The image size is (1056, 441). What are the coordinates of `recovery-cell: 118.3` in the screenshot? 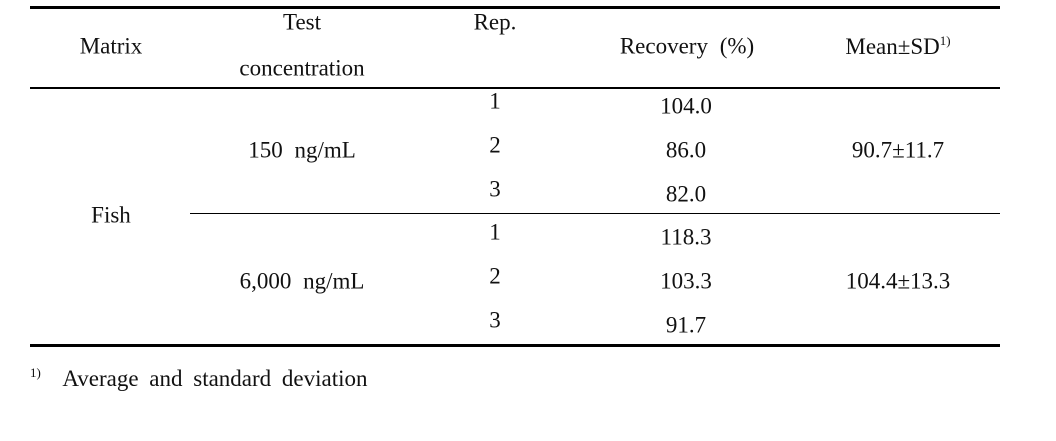 It's located at (686, 237).